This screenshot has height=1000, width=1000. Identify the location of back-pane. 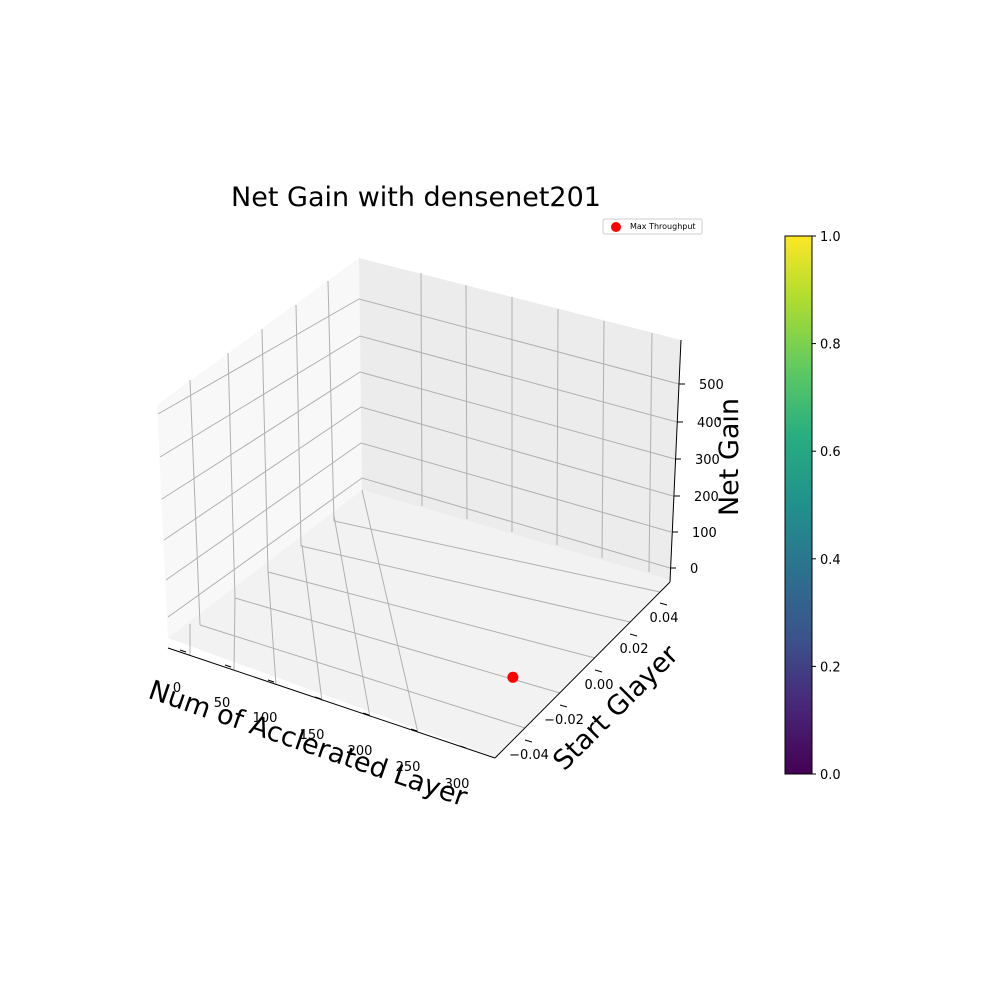
(520, 419).